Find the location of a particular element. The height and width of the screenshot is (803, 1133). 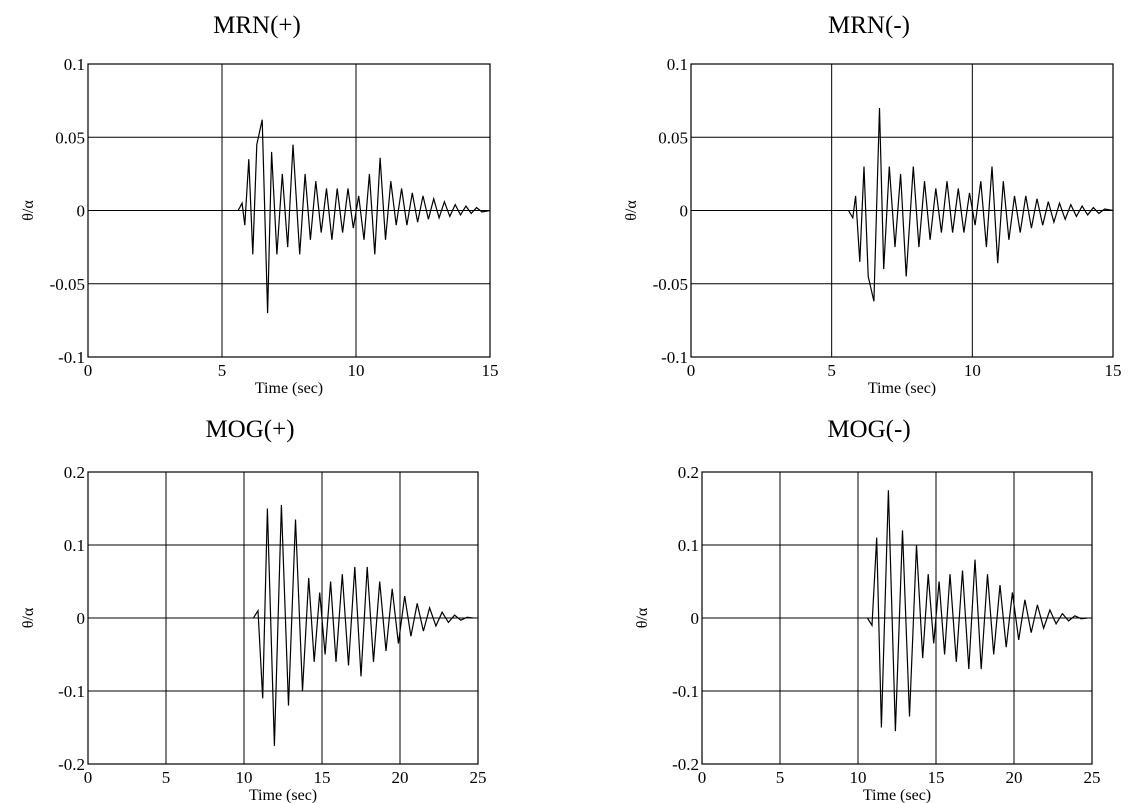

chart-title: MRN(-) is located at coordinates (869, 25).